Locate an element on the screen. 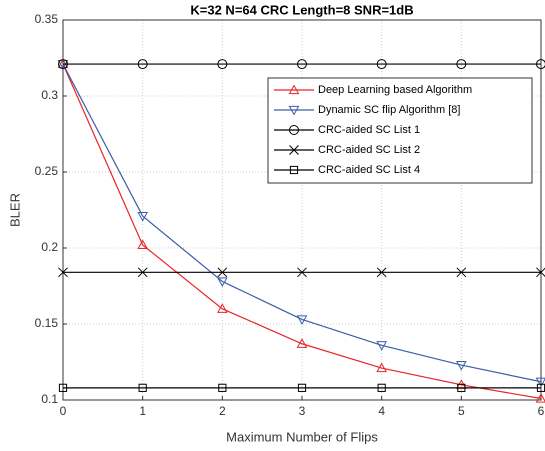  x-axis-label: Maximum Number of Flips is located at coordinates (302, 436).